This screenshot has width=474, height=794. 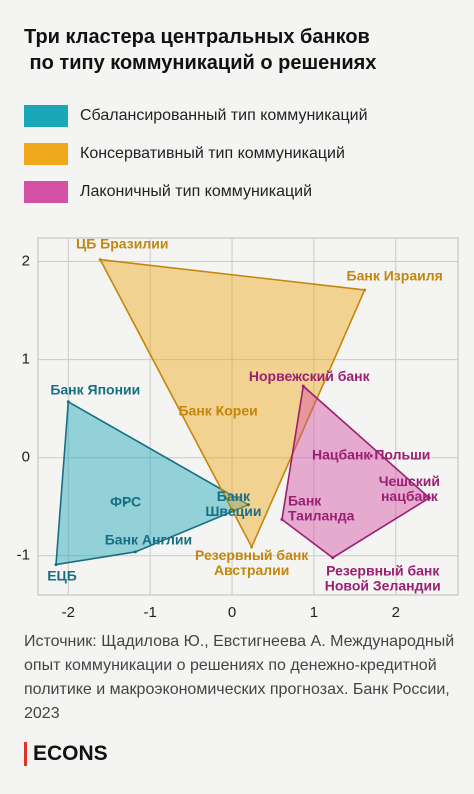 I want to click on x-tick-label: 1, so click(x=314, y=612).